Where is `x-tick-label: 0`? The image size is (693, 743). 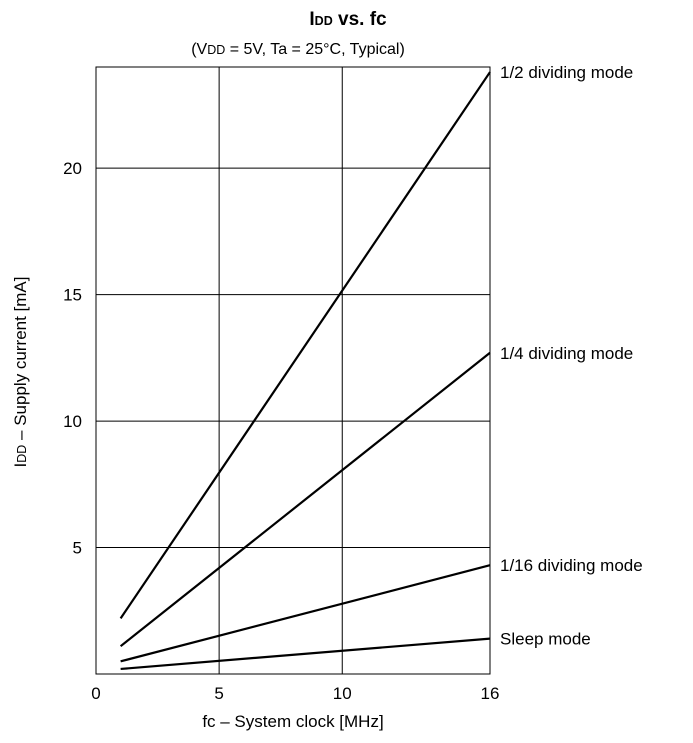
x-tick-label: 0 is located at coordinates (95, 693).